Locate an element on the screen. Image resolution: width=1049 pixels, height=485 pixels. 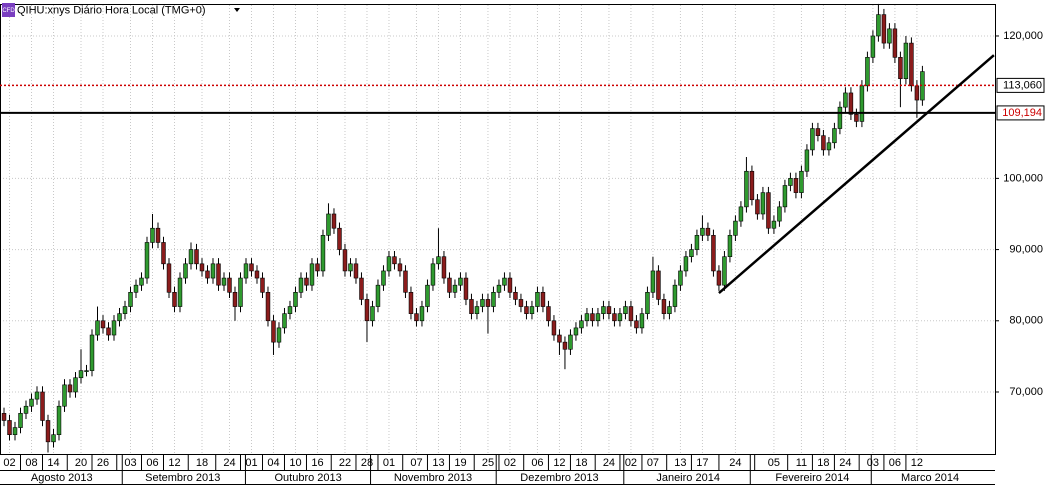
month-label: Novembro 2013 is located at coordinates (433, 478).